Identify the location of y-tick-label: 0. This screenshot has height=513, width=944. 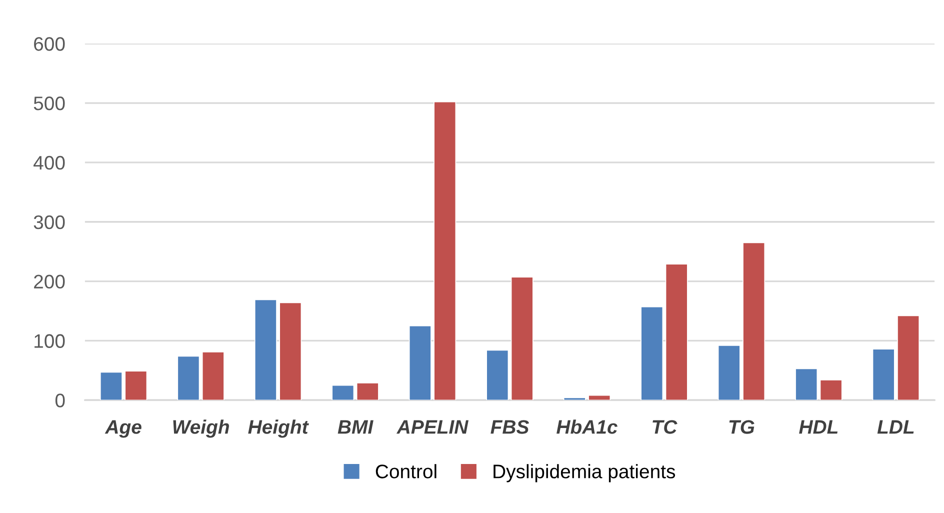
(60, 401).